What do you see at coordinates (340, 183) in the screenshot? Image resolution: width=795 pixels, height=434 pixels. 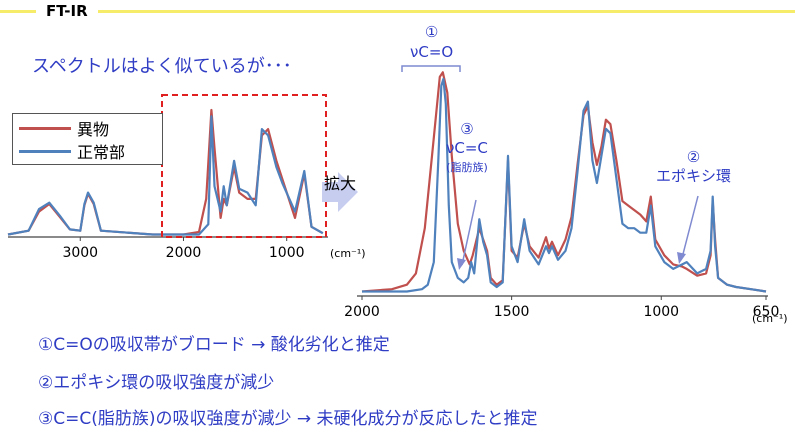 I see `enlarge-label: 拡大` at bounding box center [340, 183].